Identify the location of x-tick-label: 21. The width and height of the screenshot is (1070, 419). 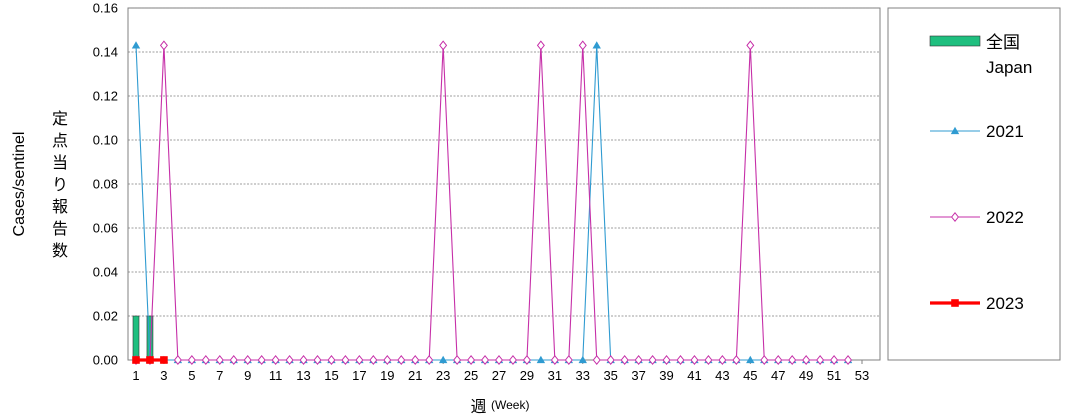
(415, 375).